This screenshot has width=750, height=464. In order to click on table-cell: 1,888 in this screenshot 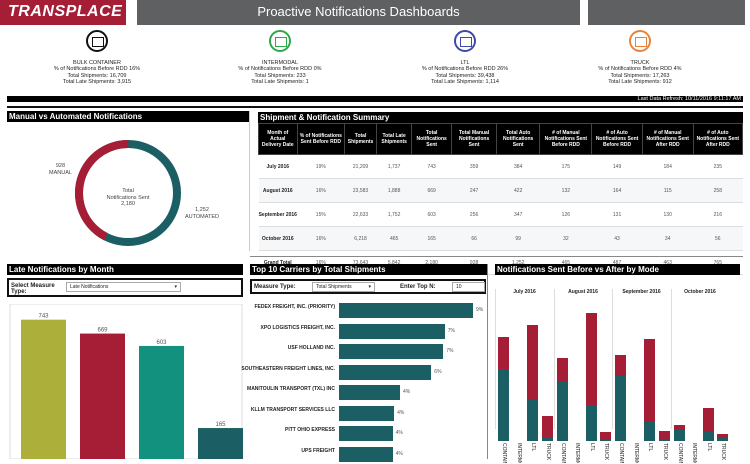, I will do `click(394, 190)`.